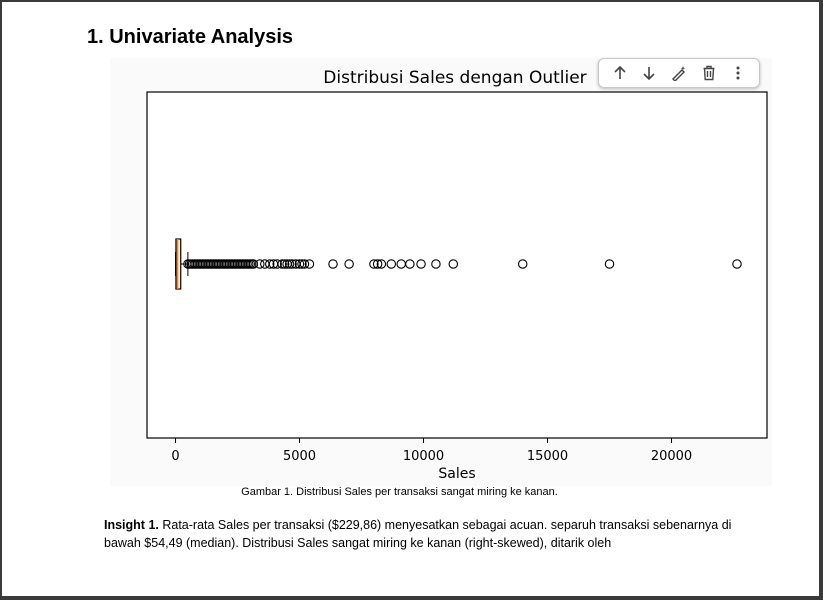 The image size is (823, 600). Describe the element at coordinates (671, 456) in the screenshot. I see `x-tick-label: 20000` at that location.